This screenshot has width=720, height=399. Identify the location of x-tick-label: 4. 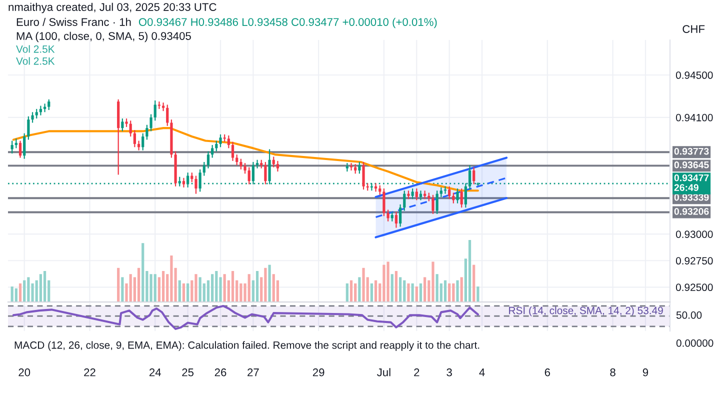
(482, 372).